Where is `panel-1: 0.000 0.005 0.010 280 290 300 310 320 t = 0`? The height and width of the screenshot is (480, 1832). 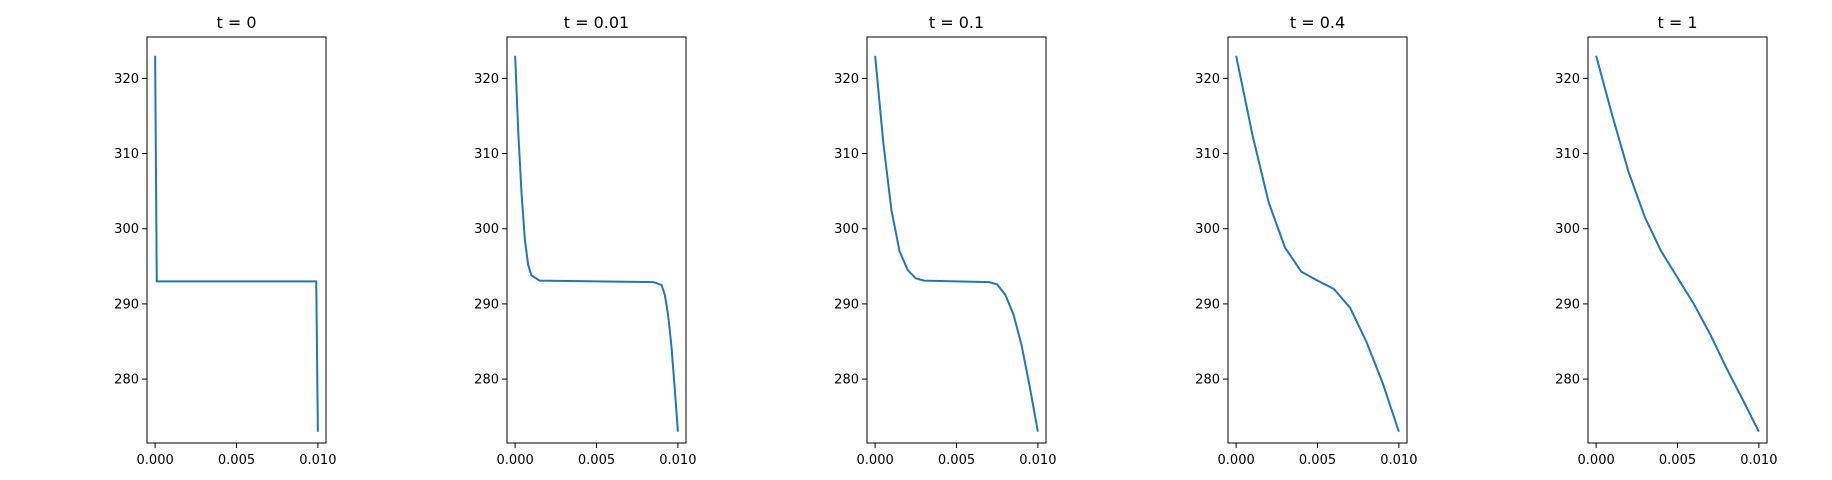 panel-1: 0.000 0.005 0.010 280 290 300 310 320 t = 0 is located at coordinates (225, 240).